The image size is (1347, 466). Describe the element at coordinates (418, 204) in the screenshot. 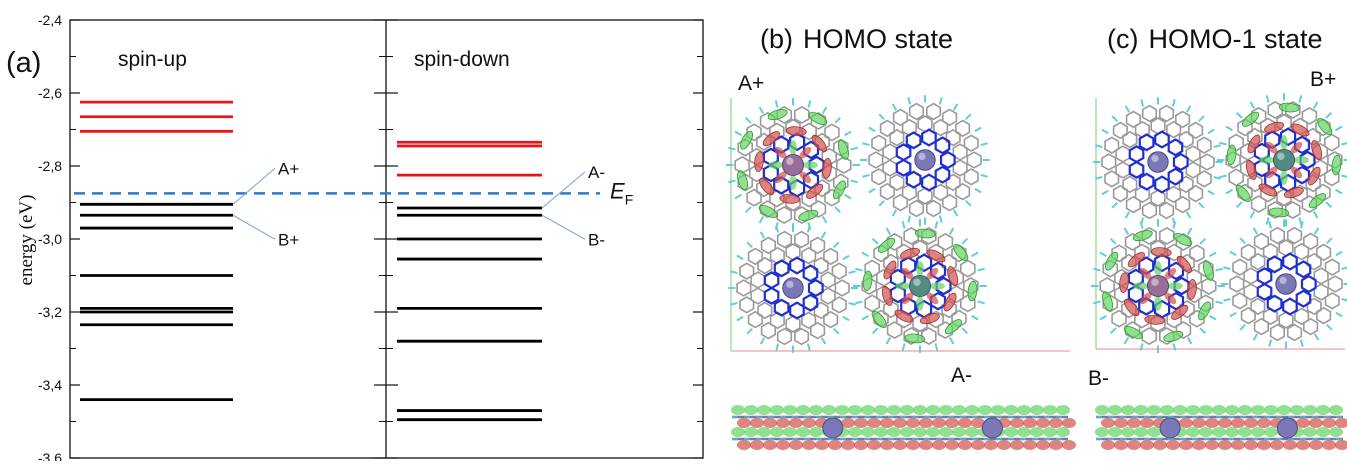

I see `level-callouts: A+ B+ A- B-` at that location.